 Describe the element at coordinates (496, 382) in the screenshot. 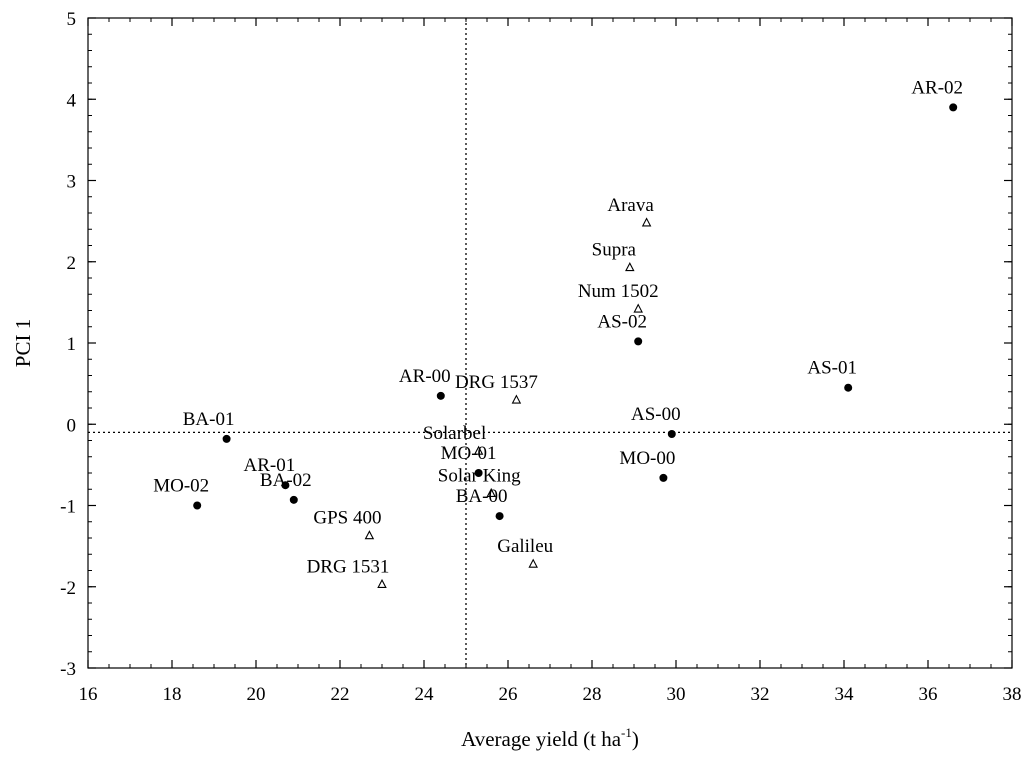

I see `point-label: DRG 1537` at that location.